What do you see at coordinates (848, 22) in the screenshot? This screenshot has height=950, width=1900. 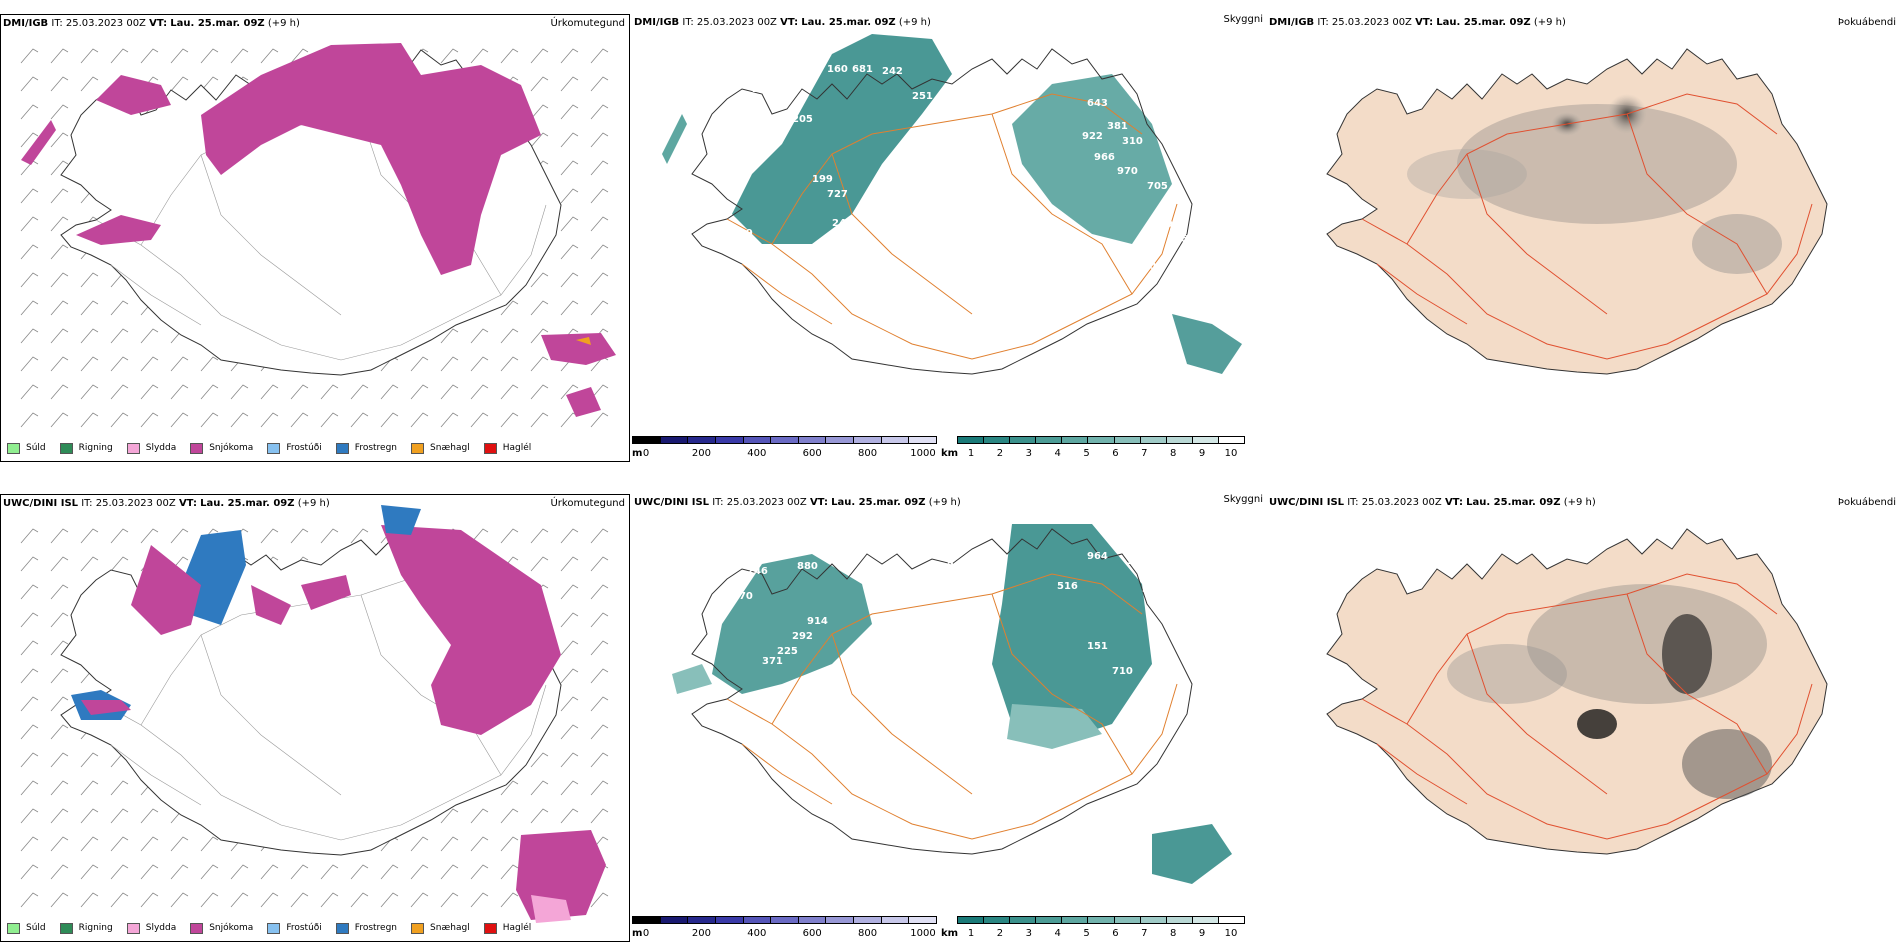 I see `valid-time: Lau. 25.mar. 09Z` at bounding box center [848, 22].